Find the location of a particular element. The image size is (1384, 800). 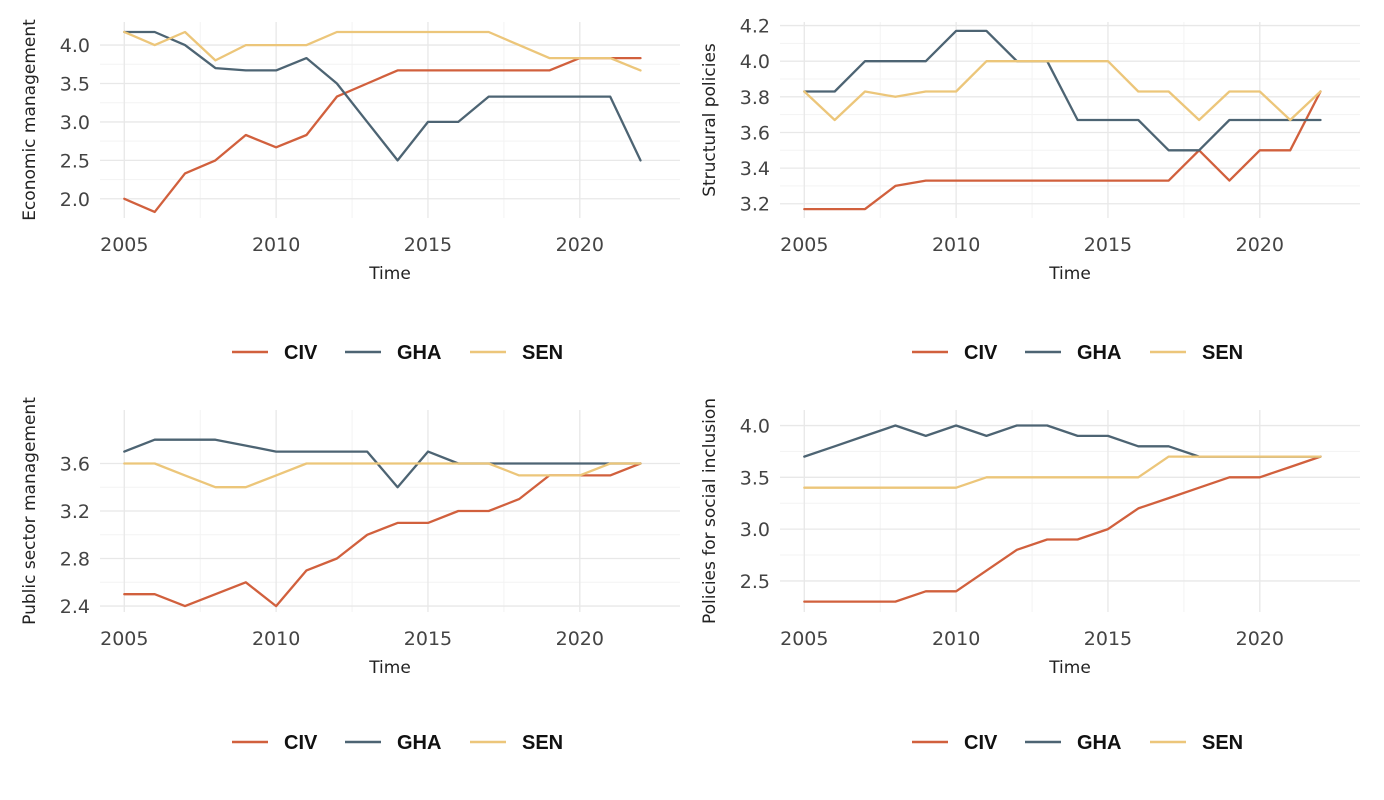

y-tick-label: 3.4 is located at coordinates (755, 169).